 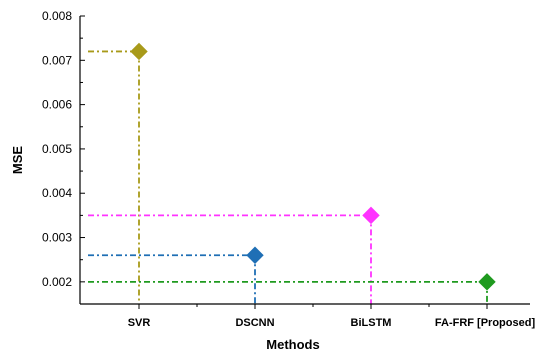 I want to click on data-point-svr, so click(x=139, y=51).